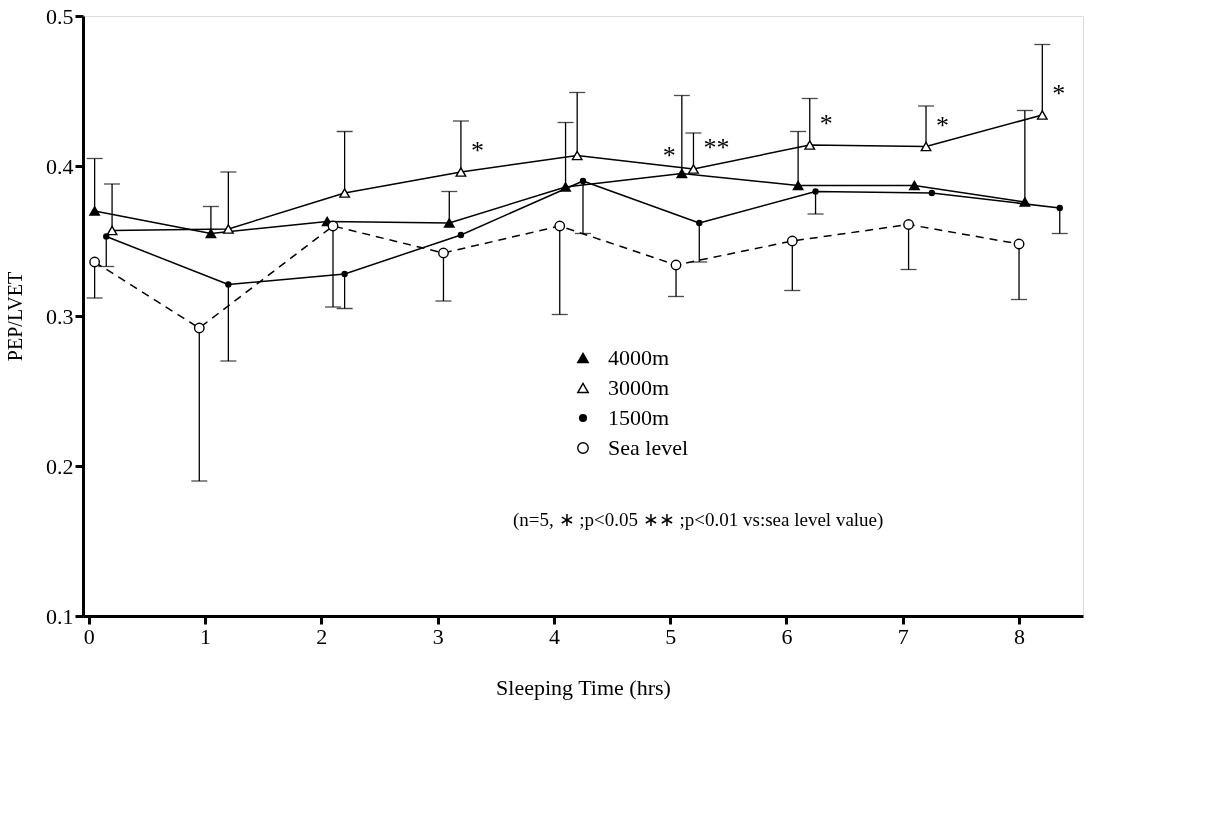 Image resolution: width=1223 pixels, height=836 pixels. What do you see at coordinates (206, 636) in the screenshot?
I see `x-tick-label: 1` at bounding box center [206, 636].